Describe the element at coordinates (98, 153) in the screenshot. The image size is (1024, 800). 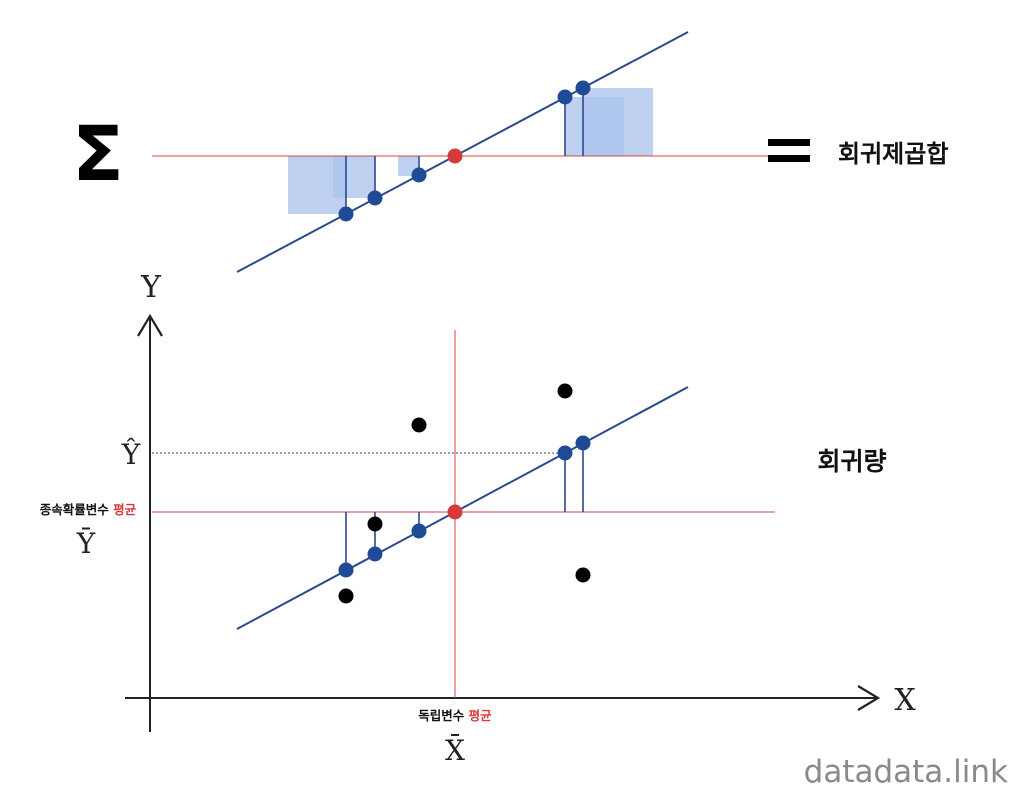
I see `sigma-symbol: Σ` at that location.